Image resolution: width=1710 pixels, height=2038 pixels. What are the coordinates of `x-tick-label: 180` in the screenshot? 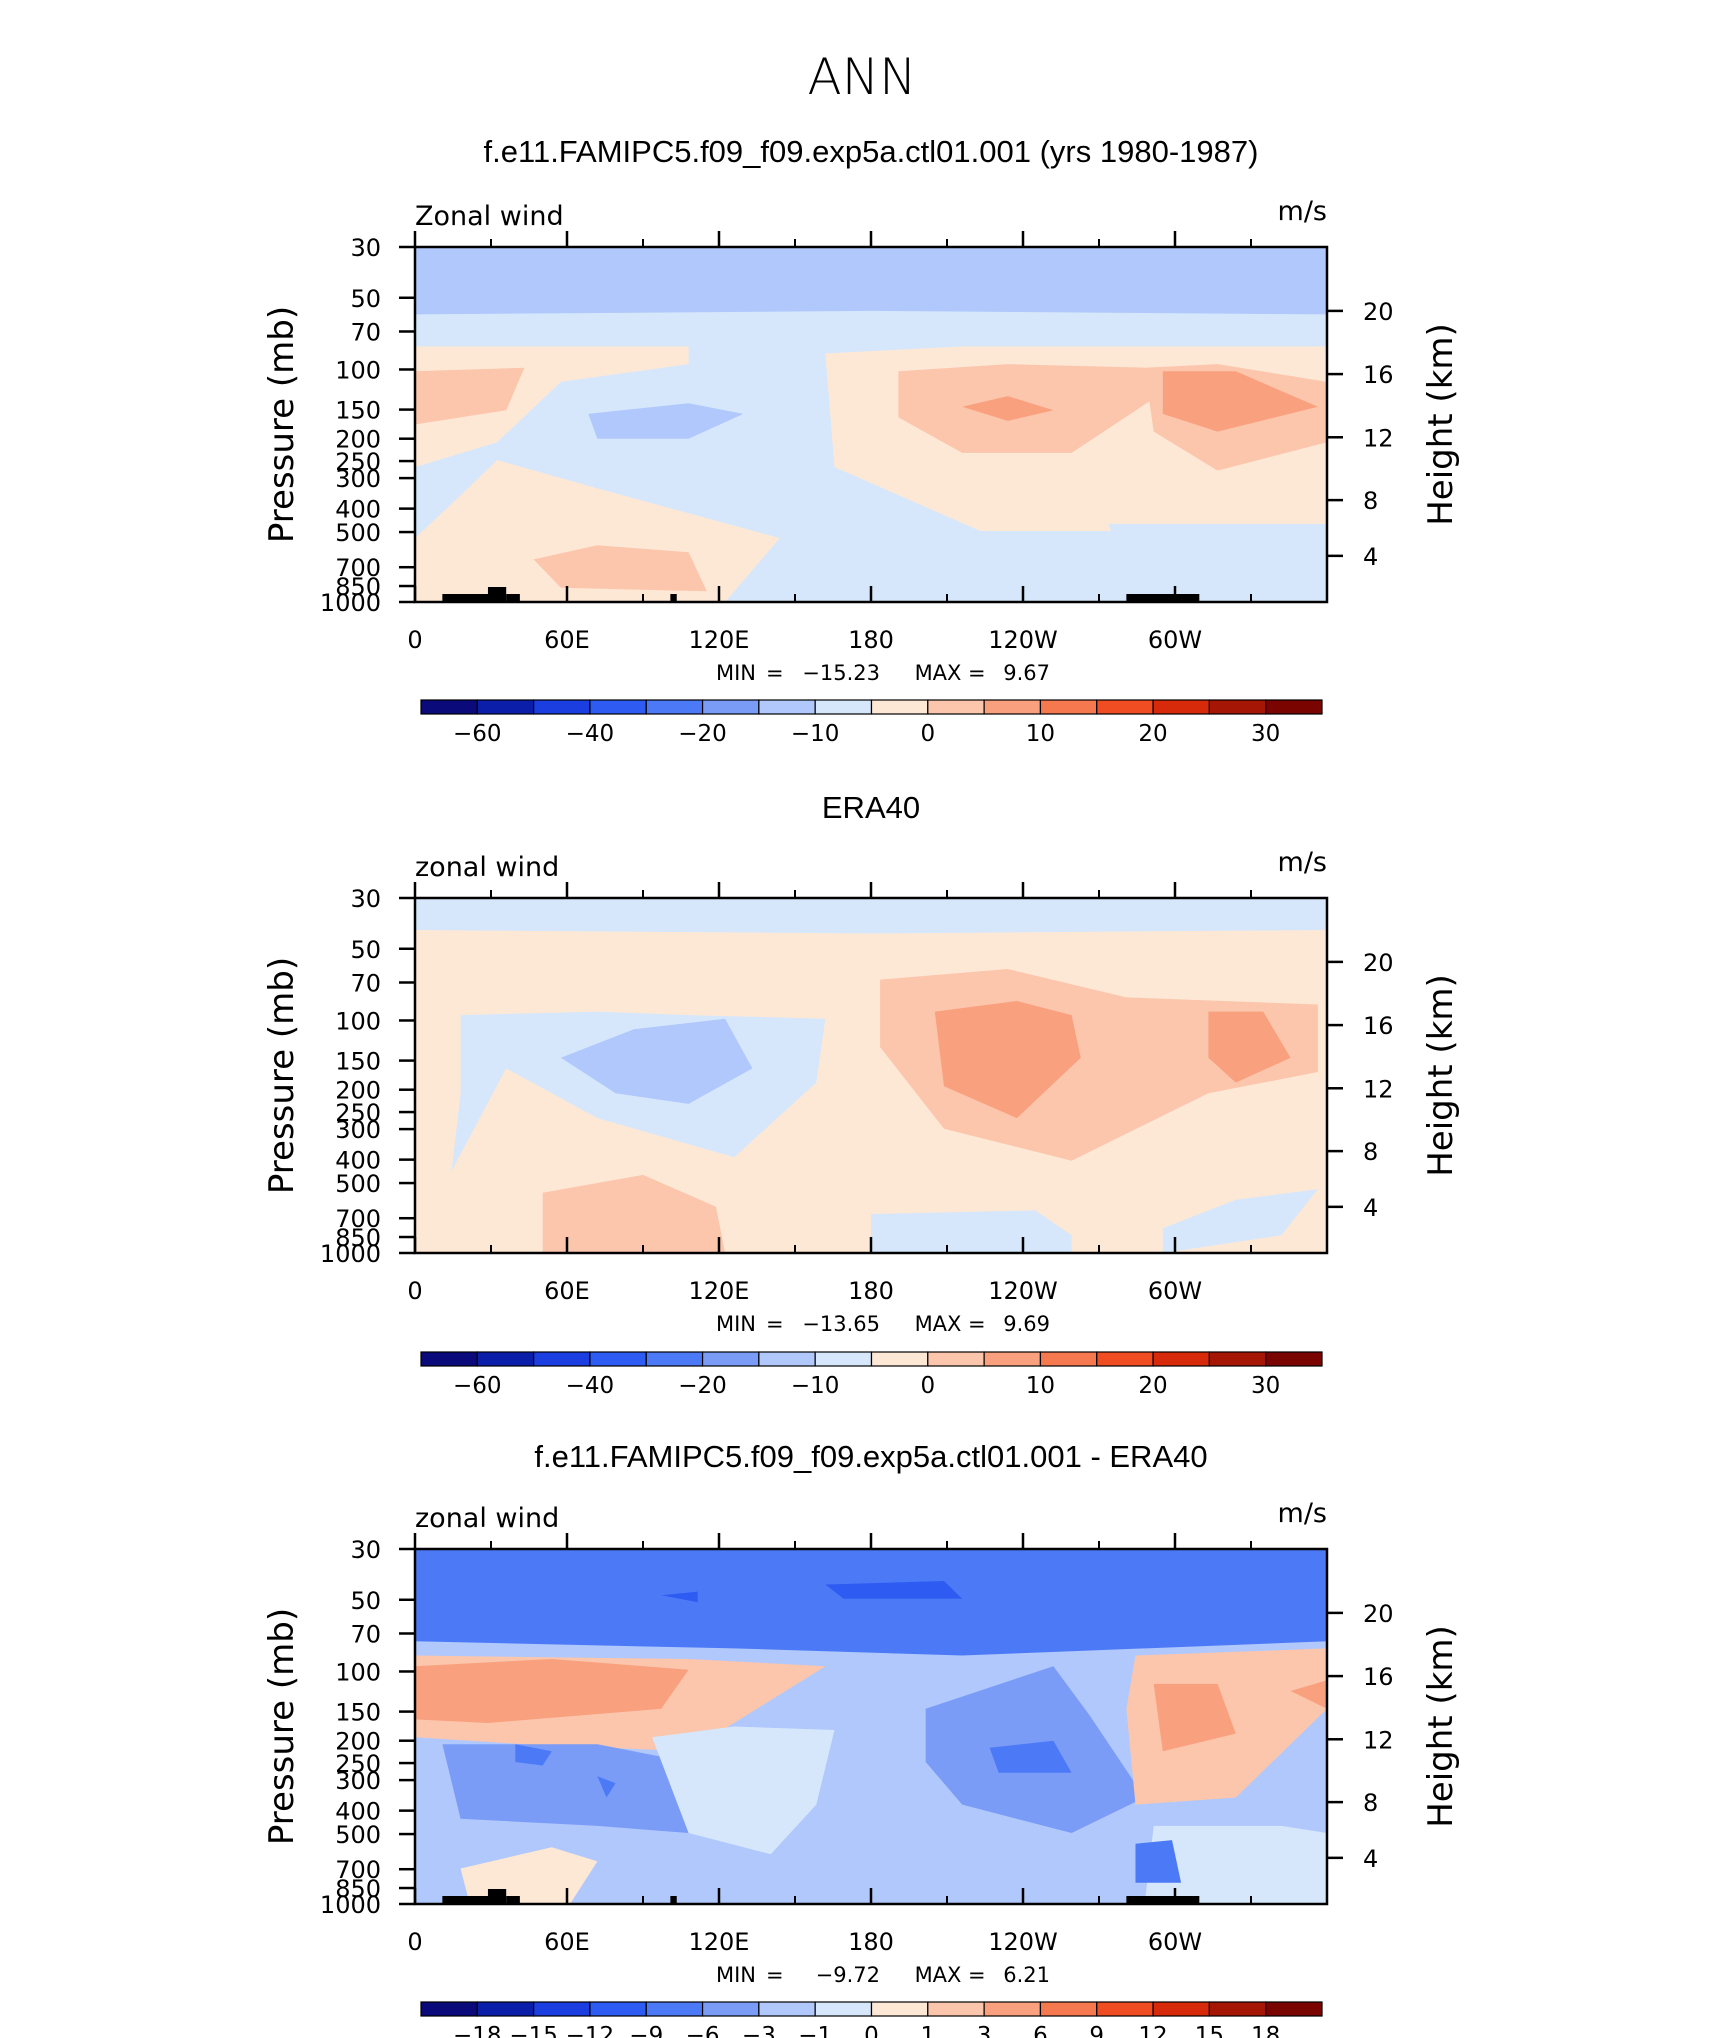 It's located at (871, 1291).